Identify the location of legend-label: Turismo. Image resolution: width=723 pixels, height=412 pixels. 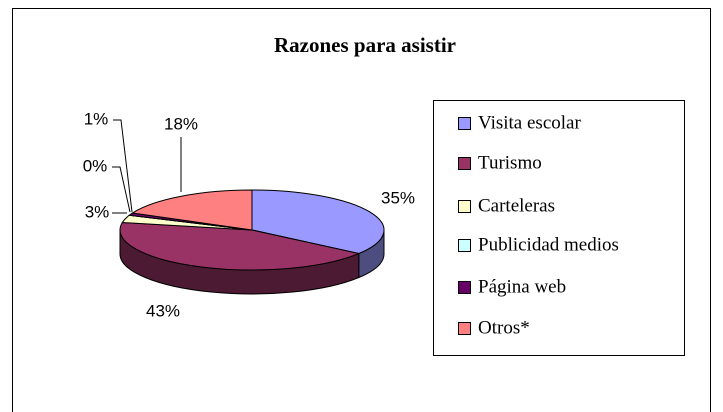
(510, 162).